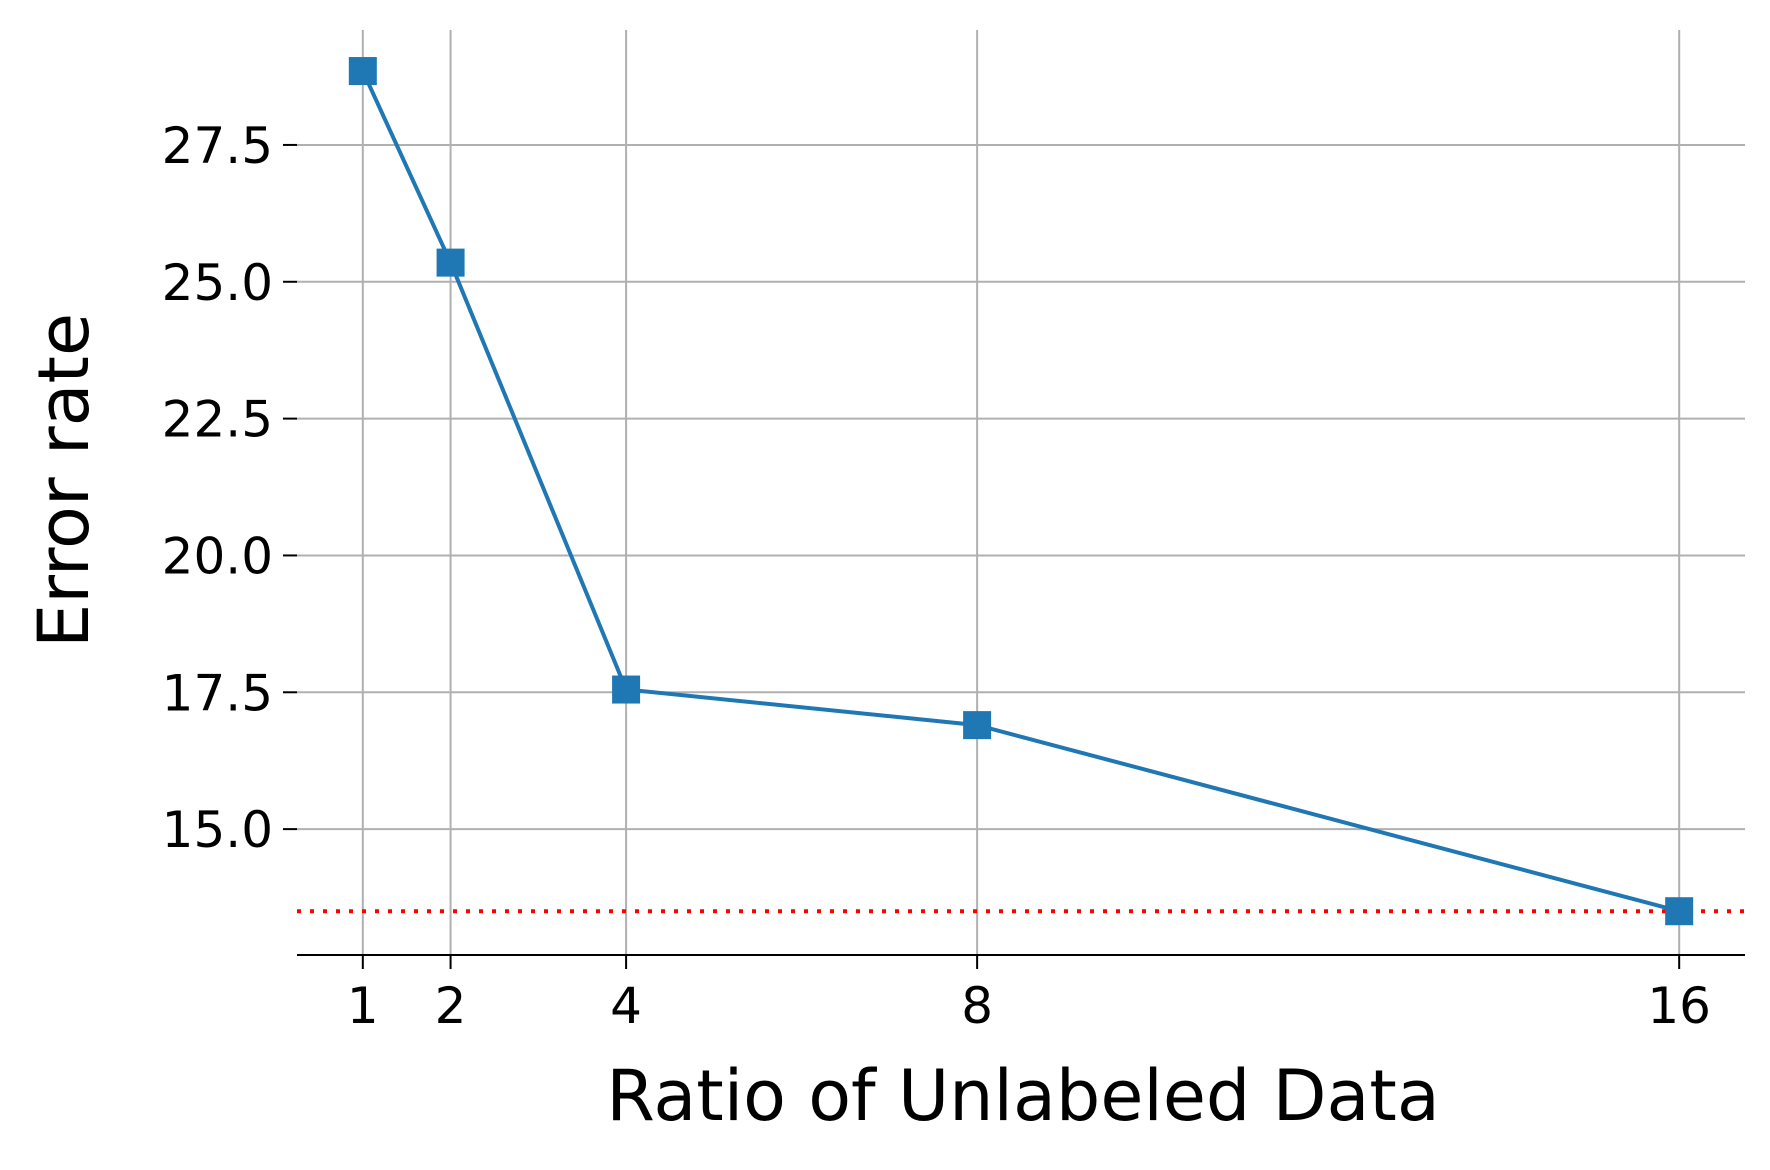 The height and width of the screenshot is (1170, 1770). Describe the element at coordinates (217, 146) in the screenshot. I see `y-tick-label: 27.5` at that location.